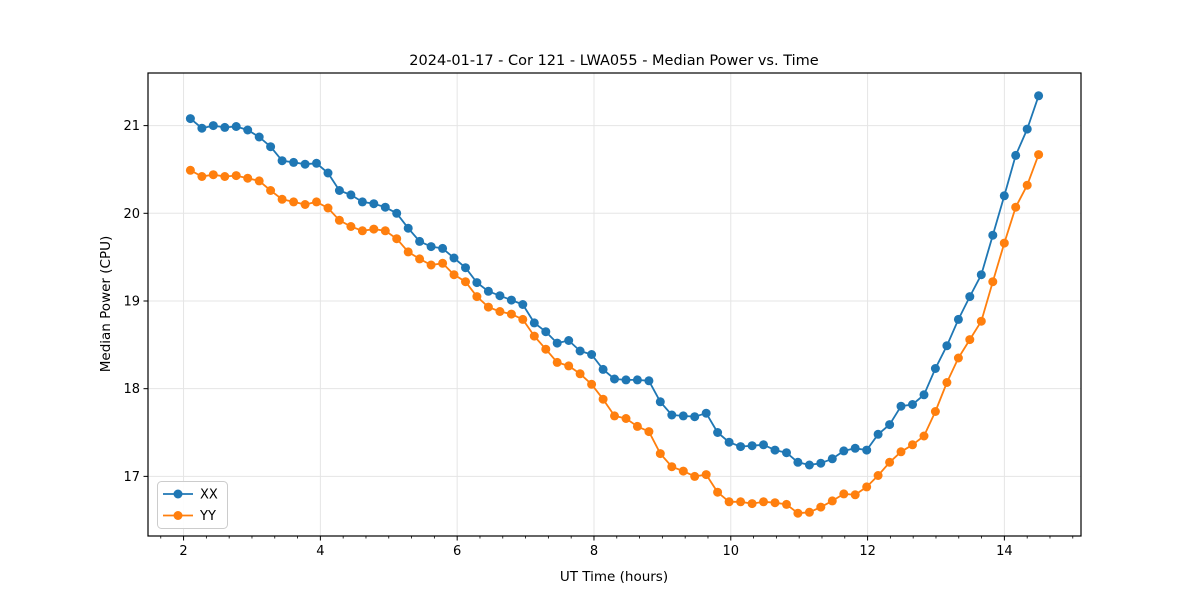 Image resolution: width=1200 pixels, height=604 pixels. Describe the element at coordinates (614, 577) in the screenshot. I see `x-axis-label: UT Time (hours)` at that location.